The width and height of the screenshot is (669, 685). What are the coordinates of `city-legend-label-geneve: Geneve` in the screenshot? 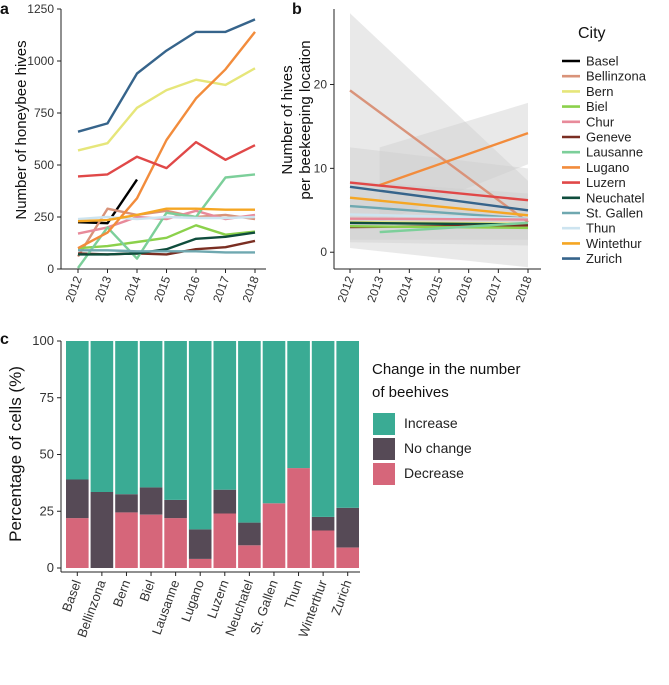 It's located at (609, 137).